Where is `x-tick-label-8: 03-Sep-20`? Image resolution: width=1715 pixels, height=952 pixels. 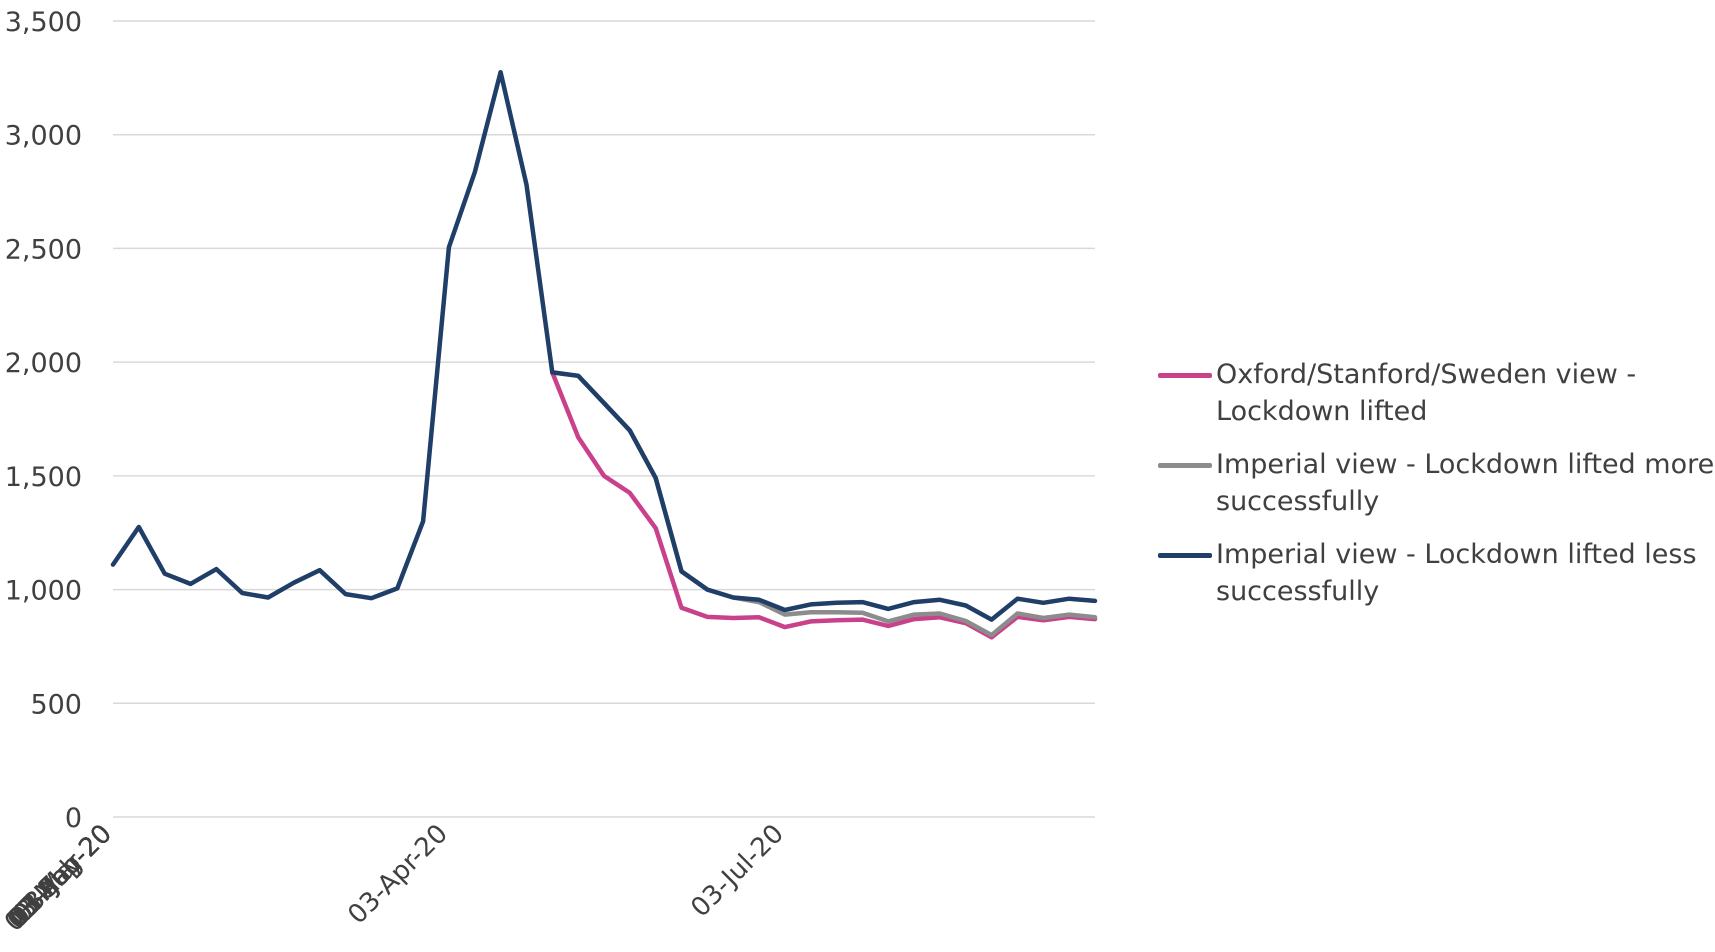
x-tick-label-8: 03-Sep-20 is located at coordinates (60, 877).